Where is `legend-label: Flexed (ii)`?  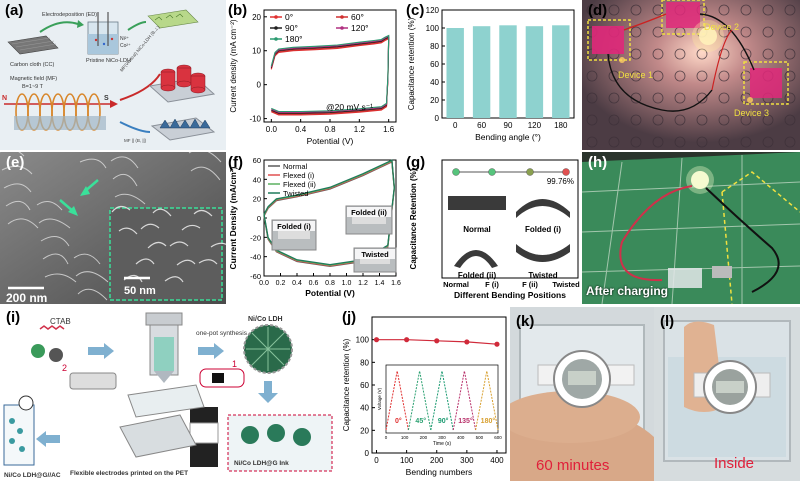 legend-label: Flexed (ii) is located at coordinates (299, 184).